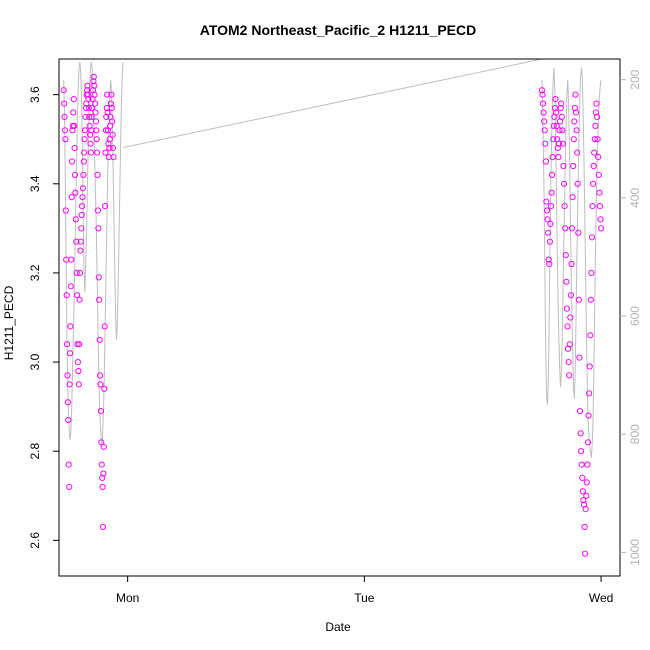 Image resolution: width=650 pixels, height=650 pixels. What do you see at coordinates (338, 627) in the screenshot?
I see `x-axis-label: Date` at bounding box center [338, 627].